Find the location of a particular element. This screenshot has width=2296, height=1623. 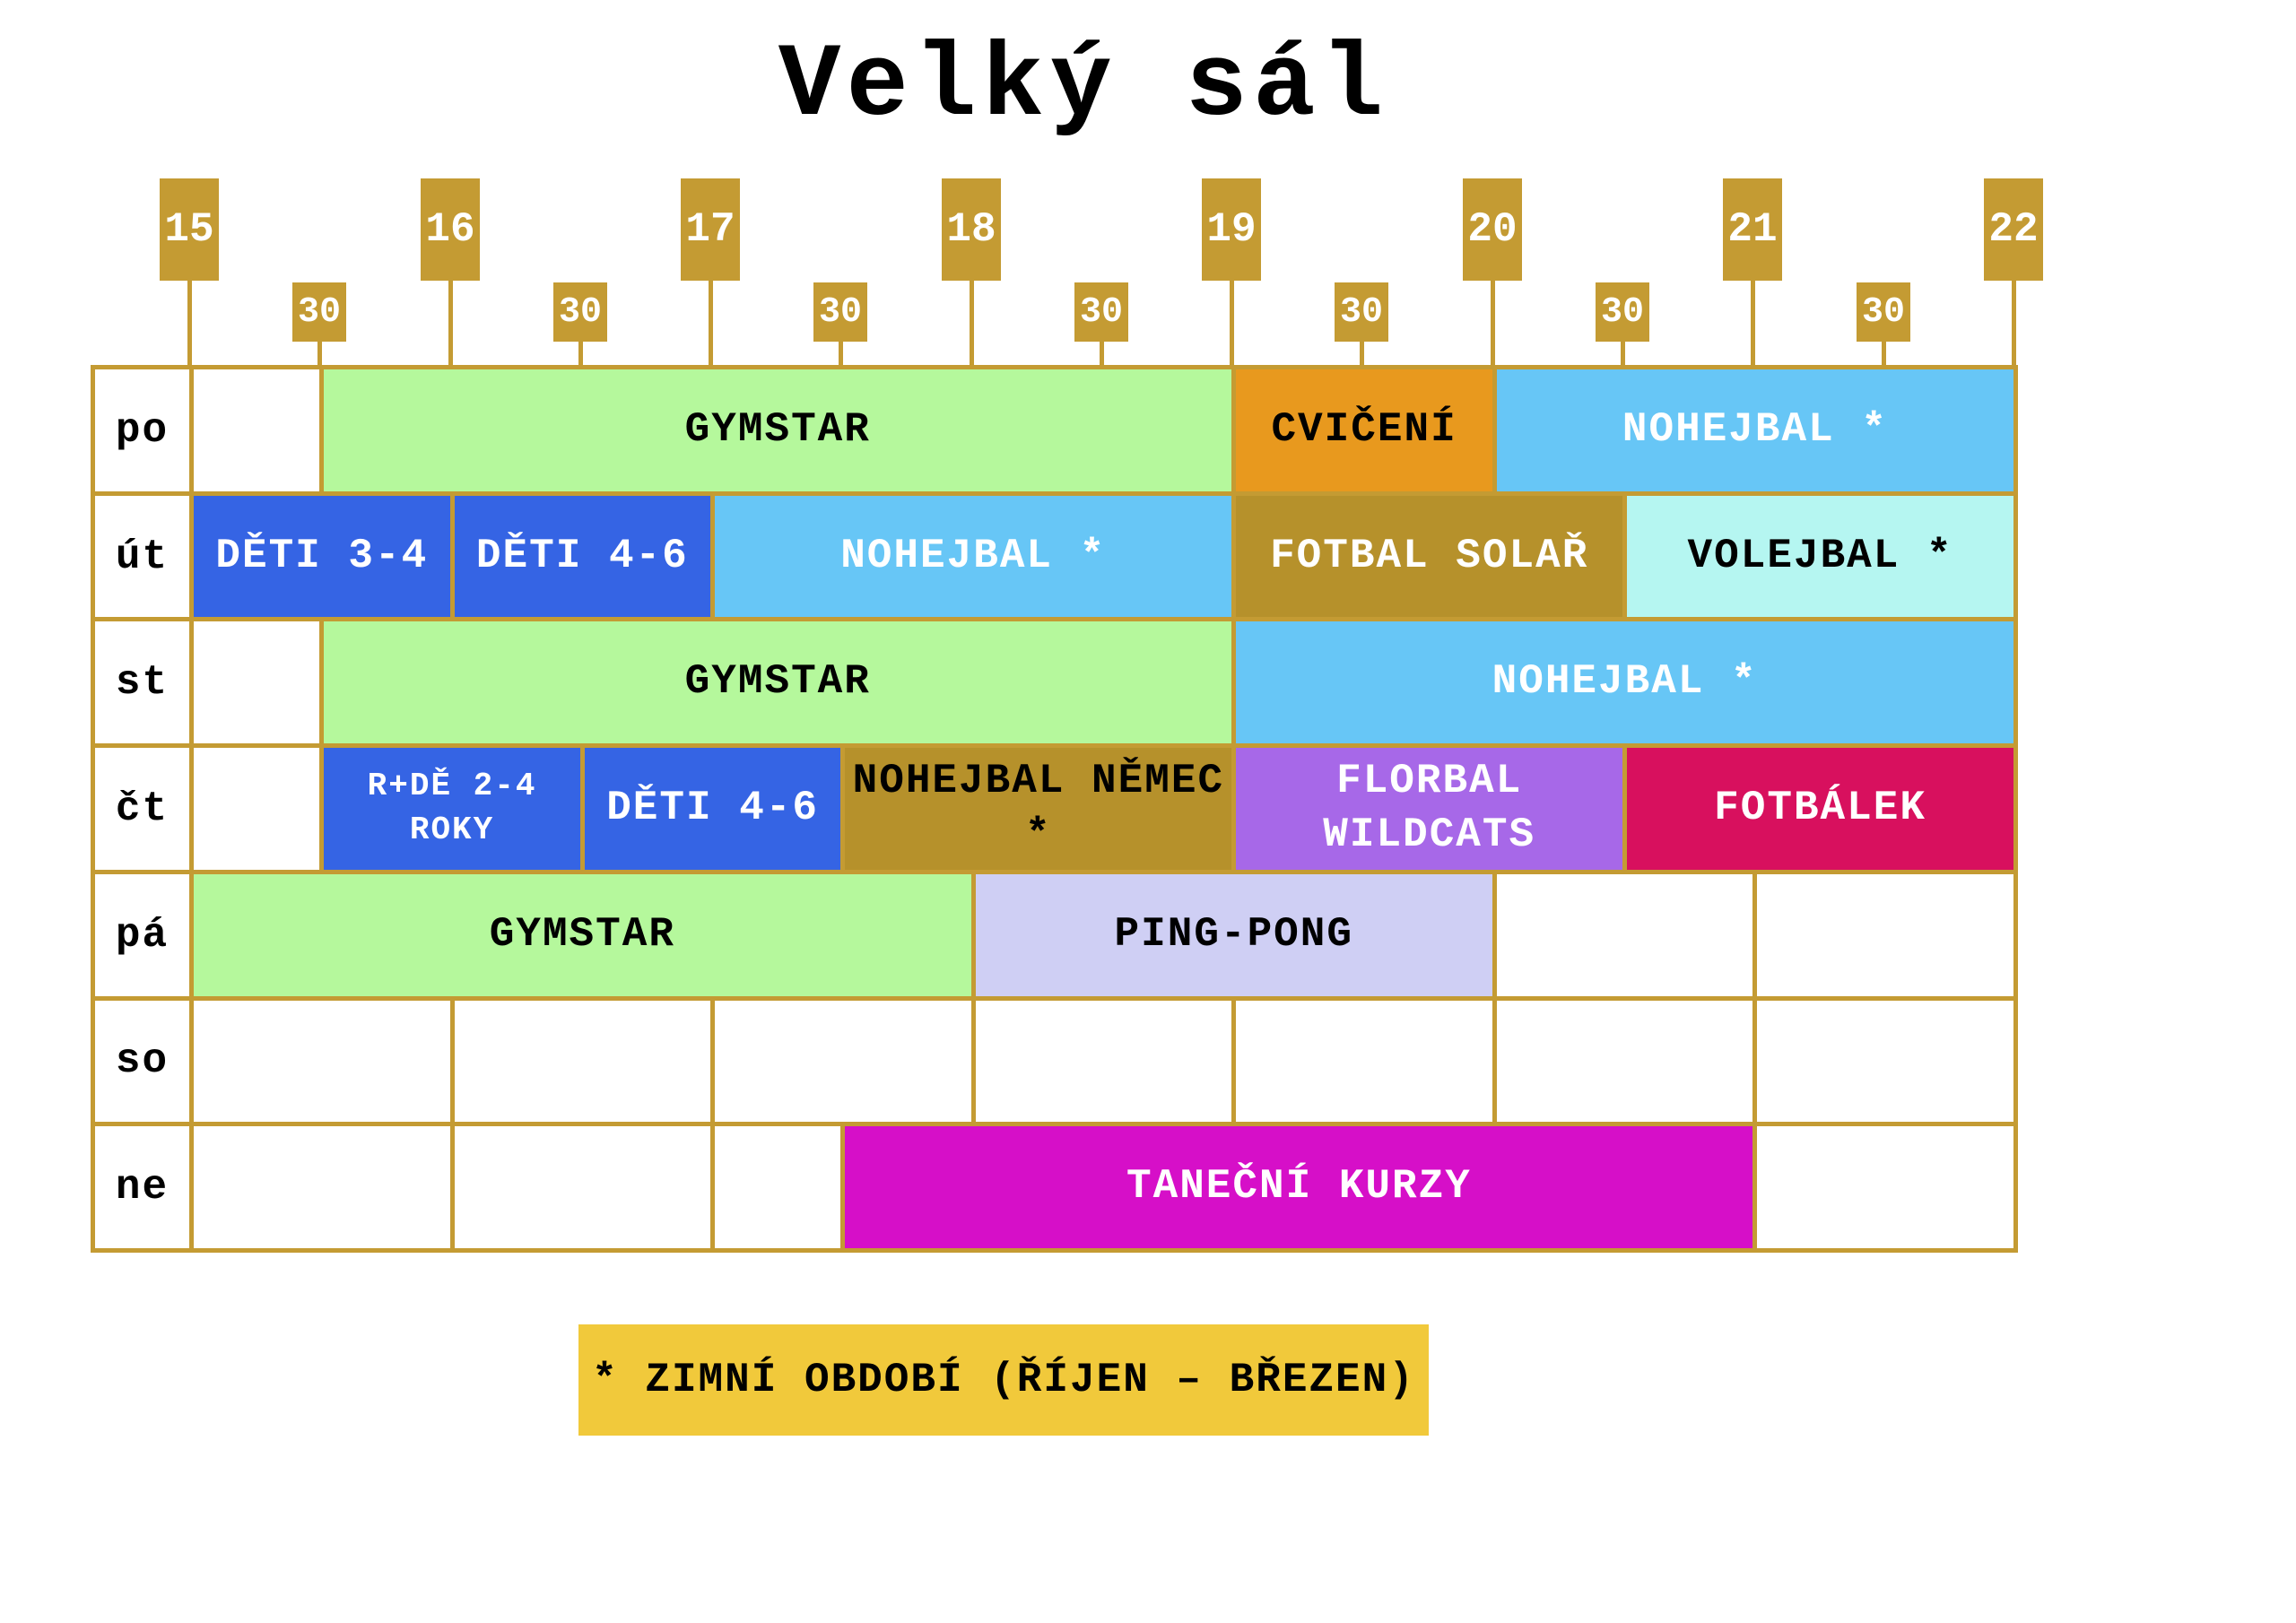

event-block-fotbal-solar: FOTBAL SOLAŘ is located at coordinates (1429, 556).